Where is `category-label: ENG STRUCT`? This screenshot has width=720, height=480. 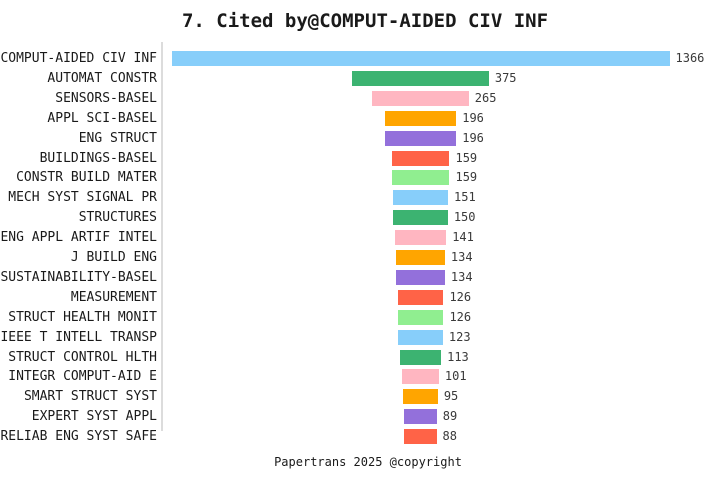
category-label: ENG STRUCT is located at coordinates (117, 138).